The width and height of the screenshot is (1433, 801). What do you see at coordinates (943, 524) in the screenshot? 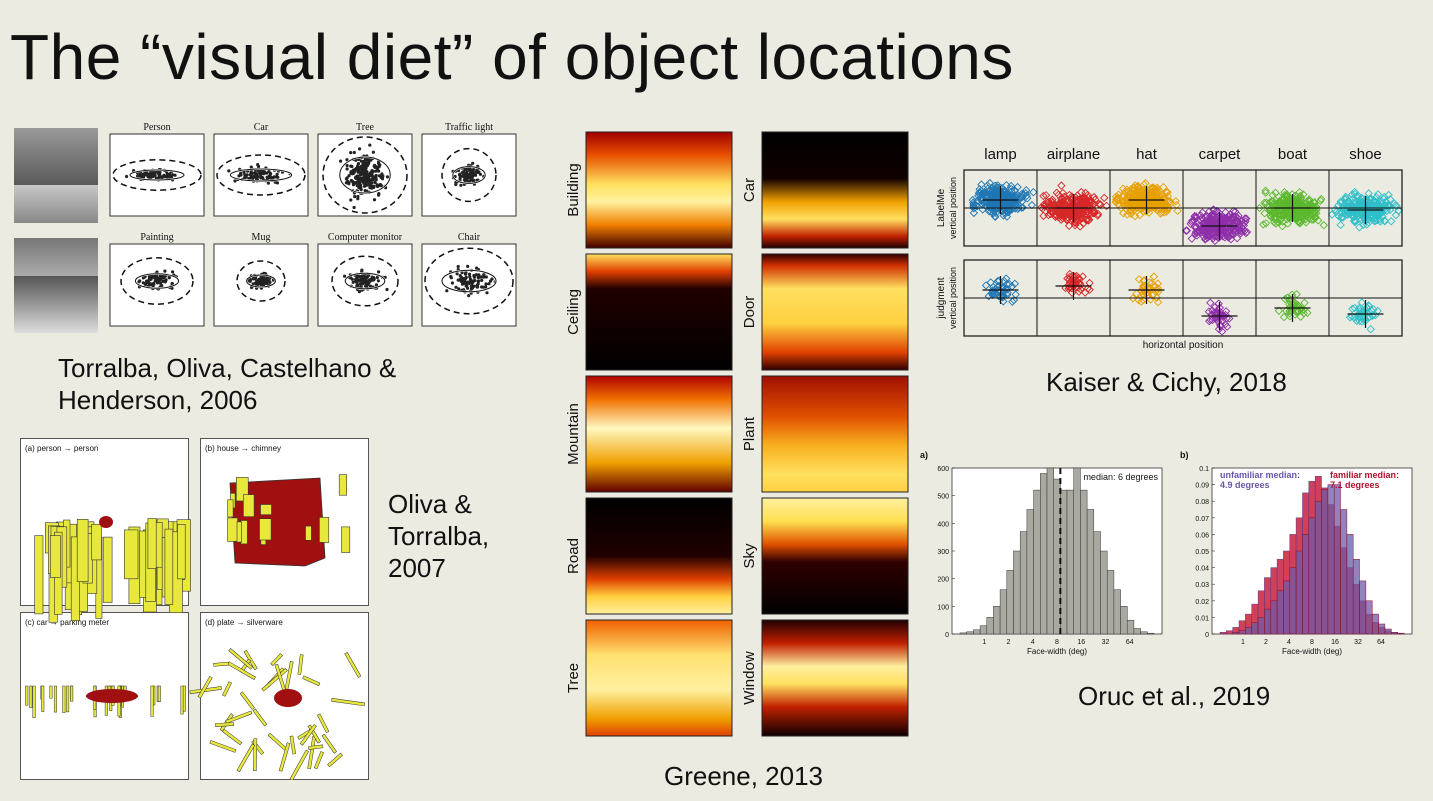
I see `hist-ytick-label: 400` at bounding box center [943, 524].